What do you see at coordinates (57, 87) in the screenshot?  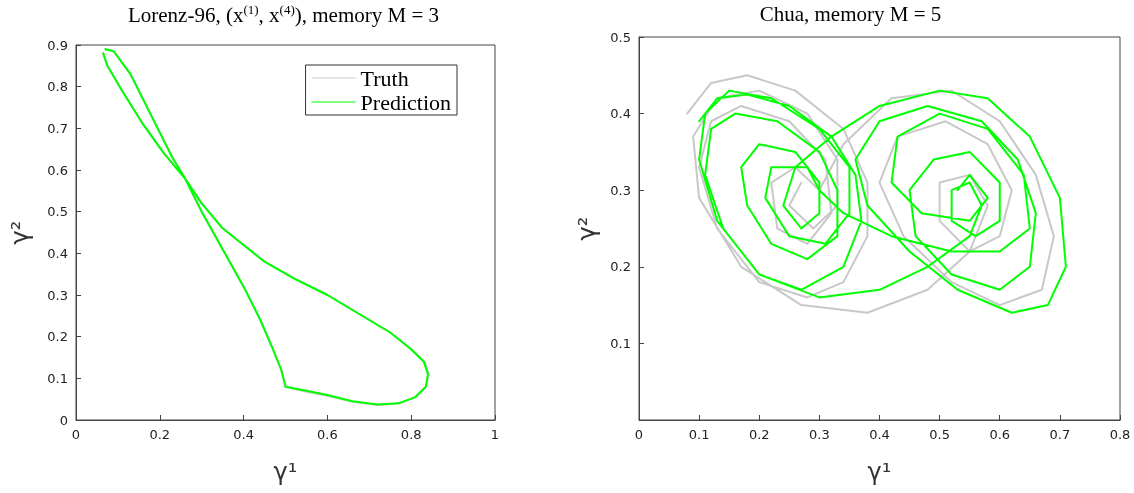 I see `y-tick-label: 0.8` at bounding box center [57, 87].